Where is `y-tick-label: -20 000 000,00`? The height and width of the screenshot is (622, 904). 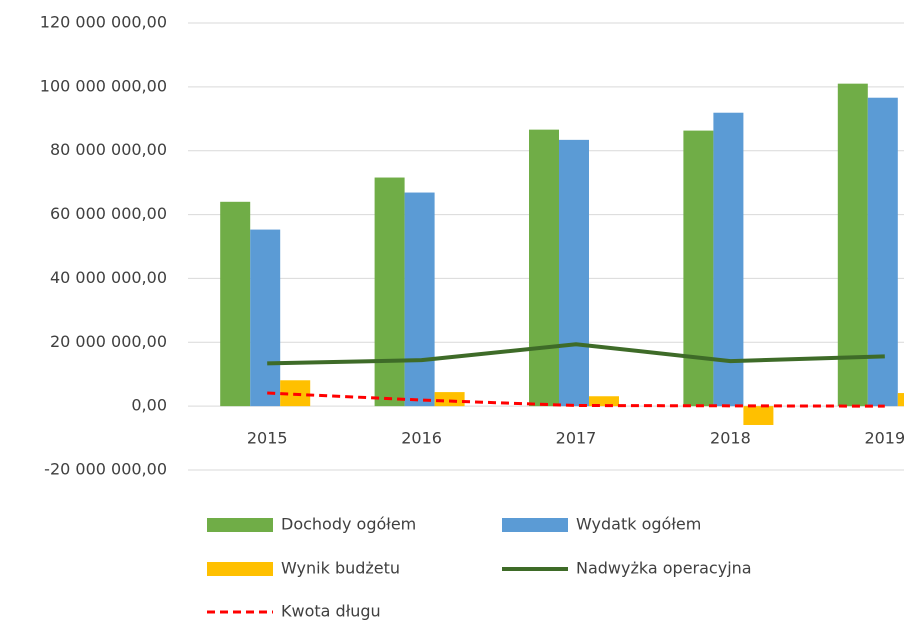
y-tick-label: -20 000 000,00 is located at coordinates (105, 469).